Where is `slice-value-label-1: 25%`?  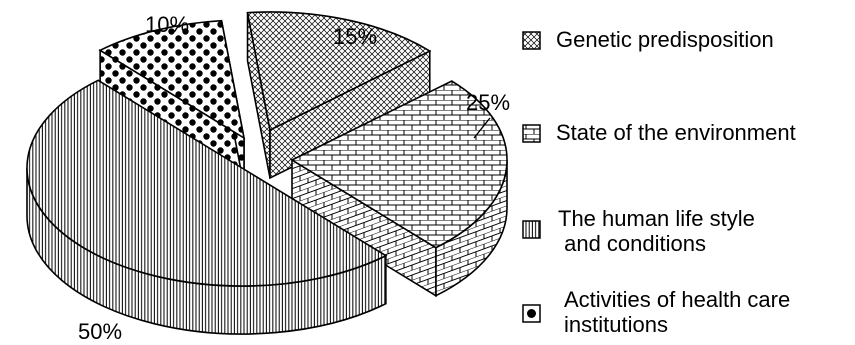
slice-value-label-1: 25% is located at coordinates (488, 102).